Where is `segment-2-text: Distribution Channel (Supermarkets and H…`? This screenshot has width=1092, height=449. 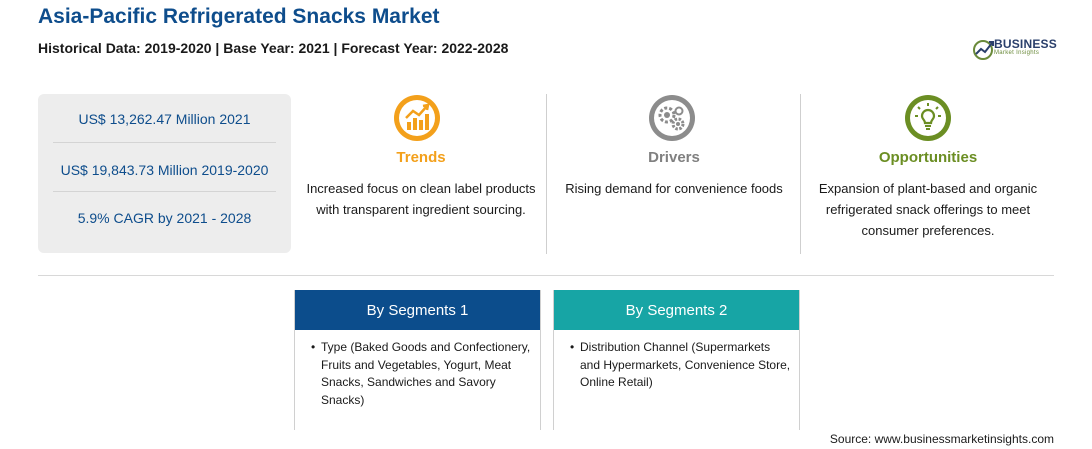 segment-2-text: Distribution Channel (Supermarkets and H… is located at coordinates (685, 364).